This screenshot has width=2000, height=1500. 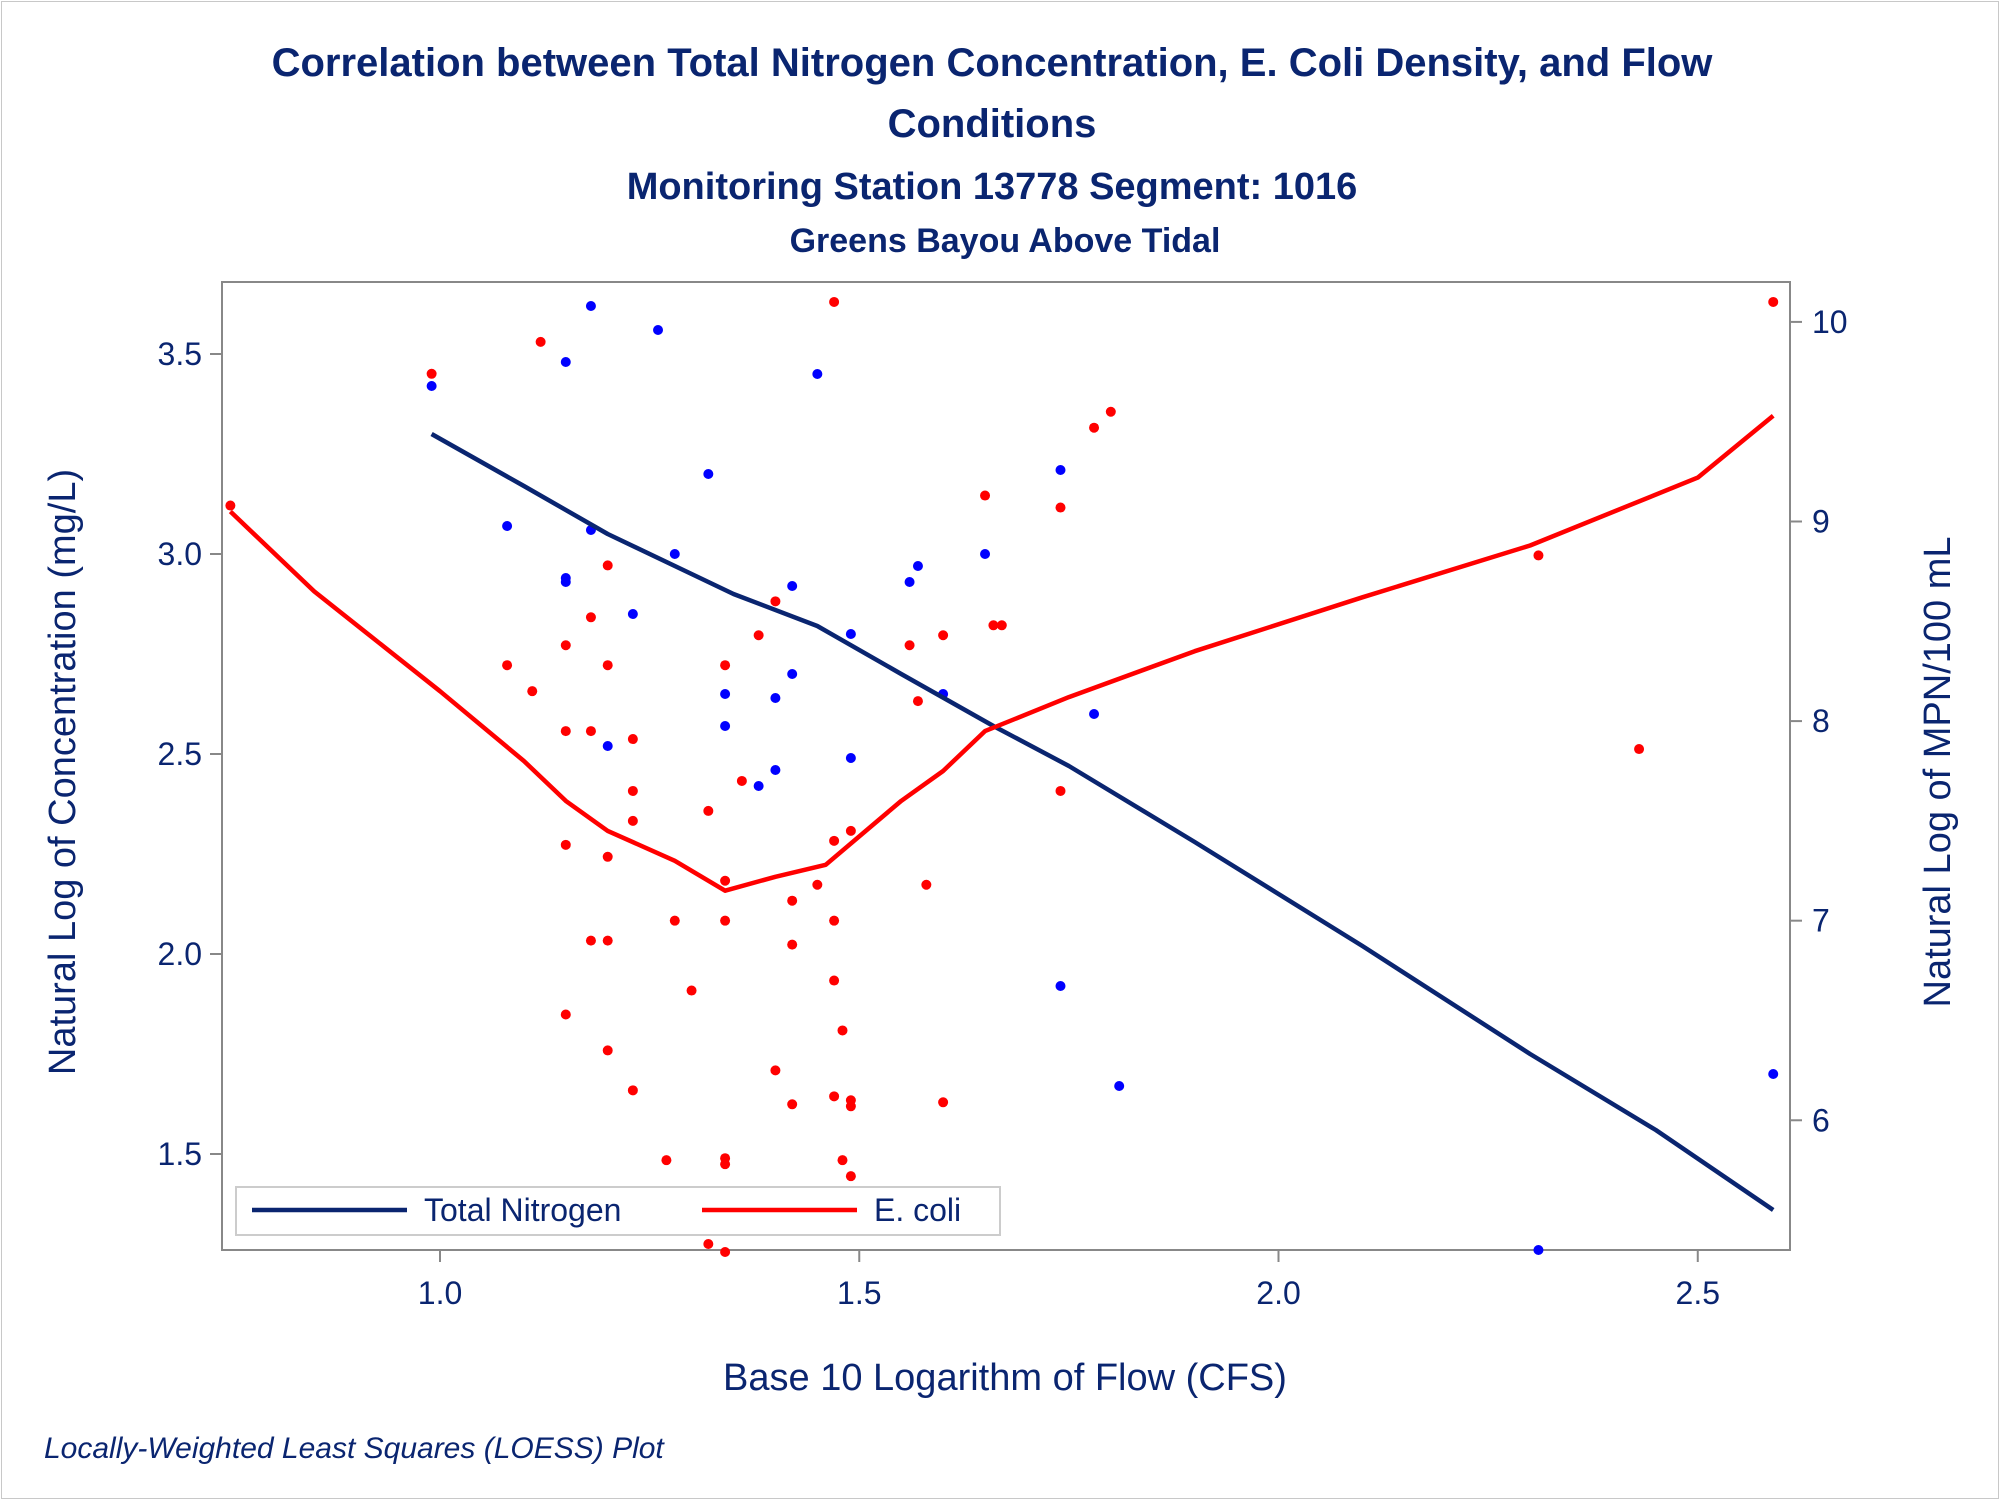 I want to click on x-tick-label: 2.0, so click(x=1278, y=1293).